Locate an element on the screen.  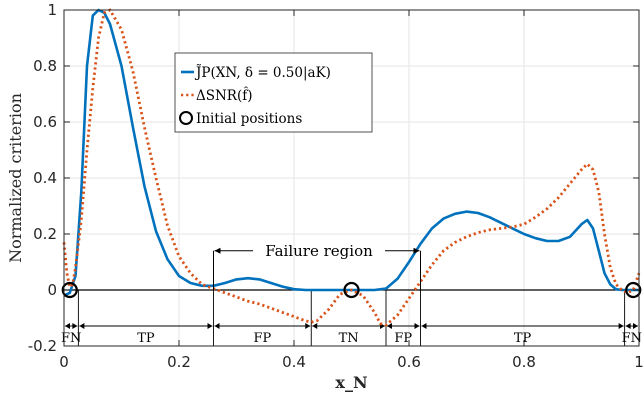
legend-box is located at coordinates (273, 92).